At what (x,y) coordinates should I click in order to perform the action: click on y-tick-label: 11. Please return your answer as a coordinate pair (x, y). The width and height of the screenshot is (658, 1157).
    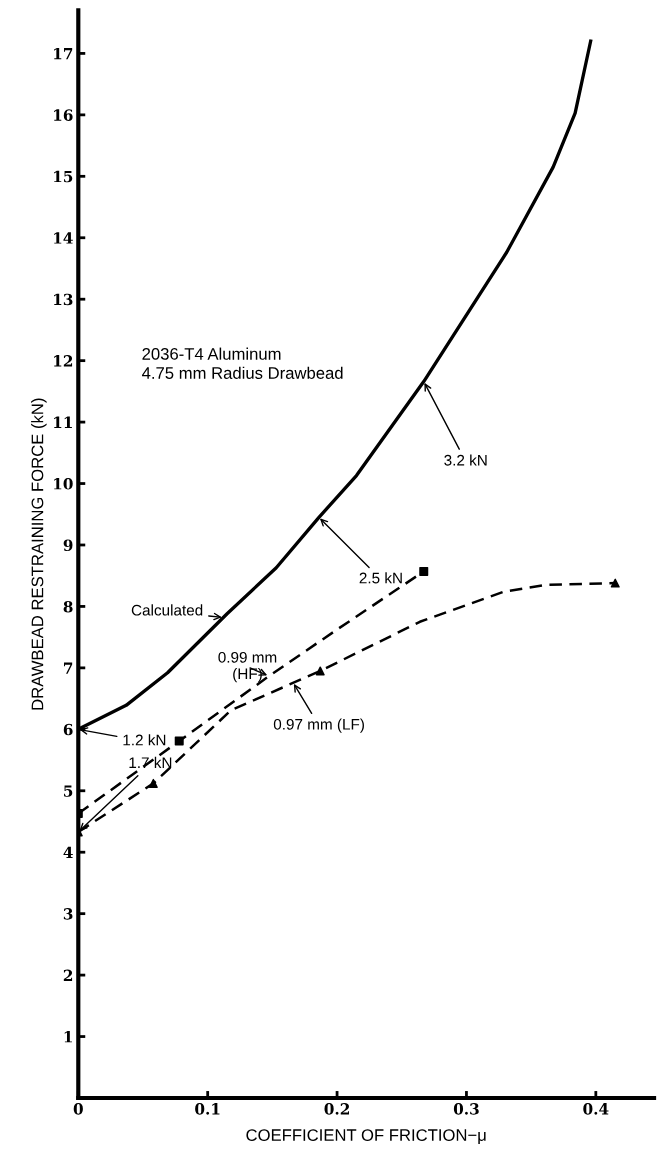
    Looking at the image, I should click on (63, 422).